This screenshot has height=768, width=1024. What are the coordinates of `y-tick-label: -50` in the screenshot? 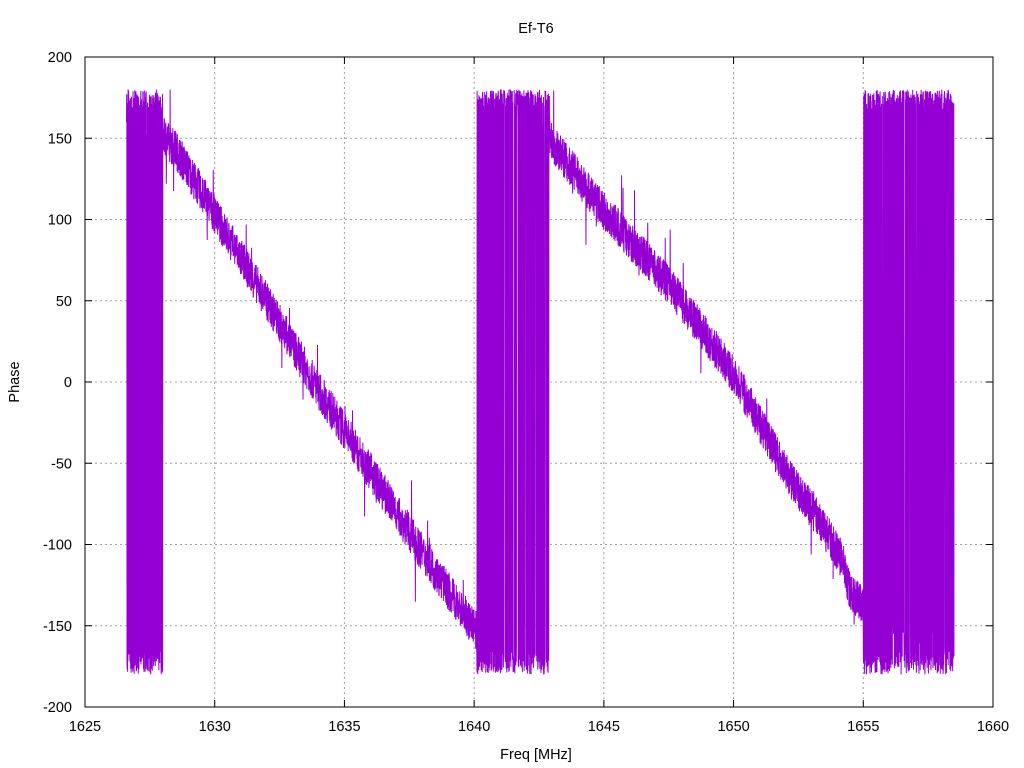 It's located at (61, 464).